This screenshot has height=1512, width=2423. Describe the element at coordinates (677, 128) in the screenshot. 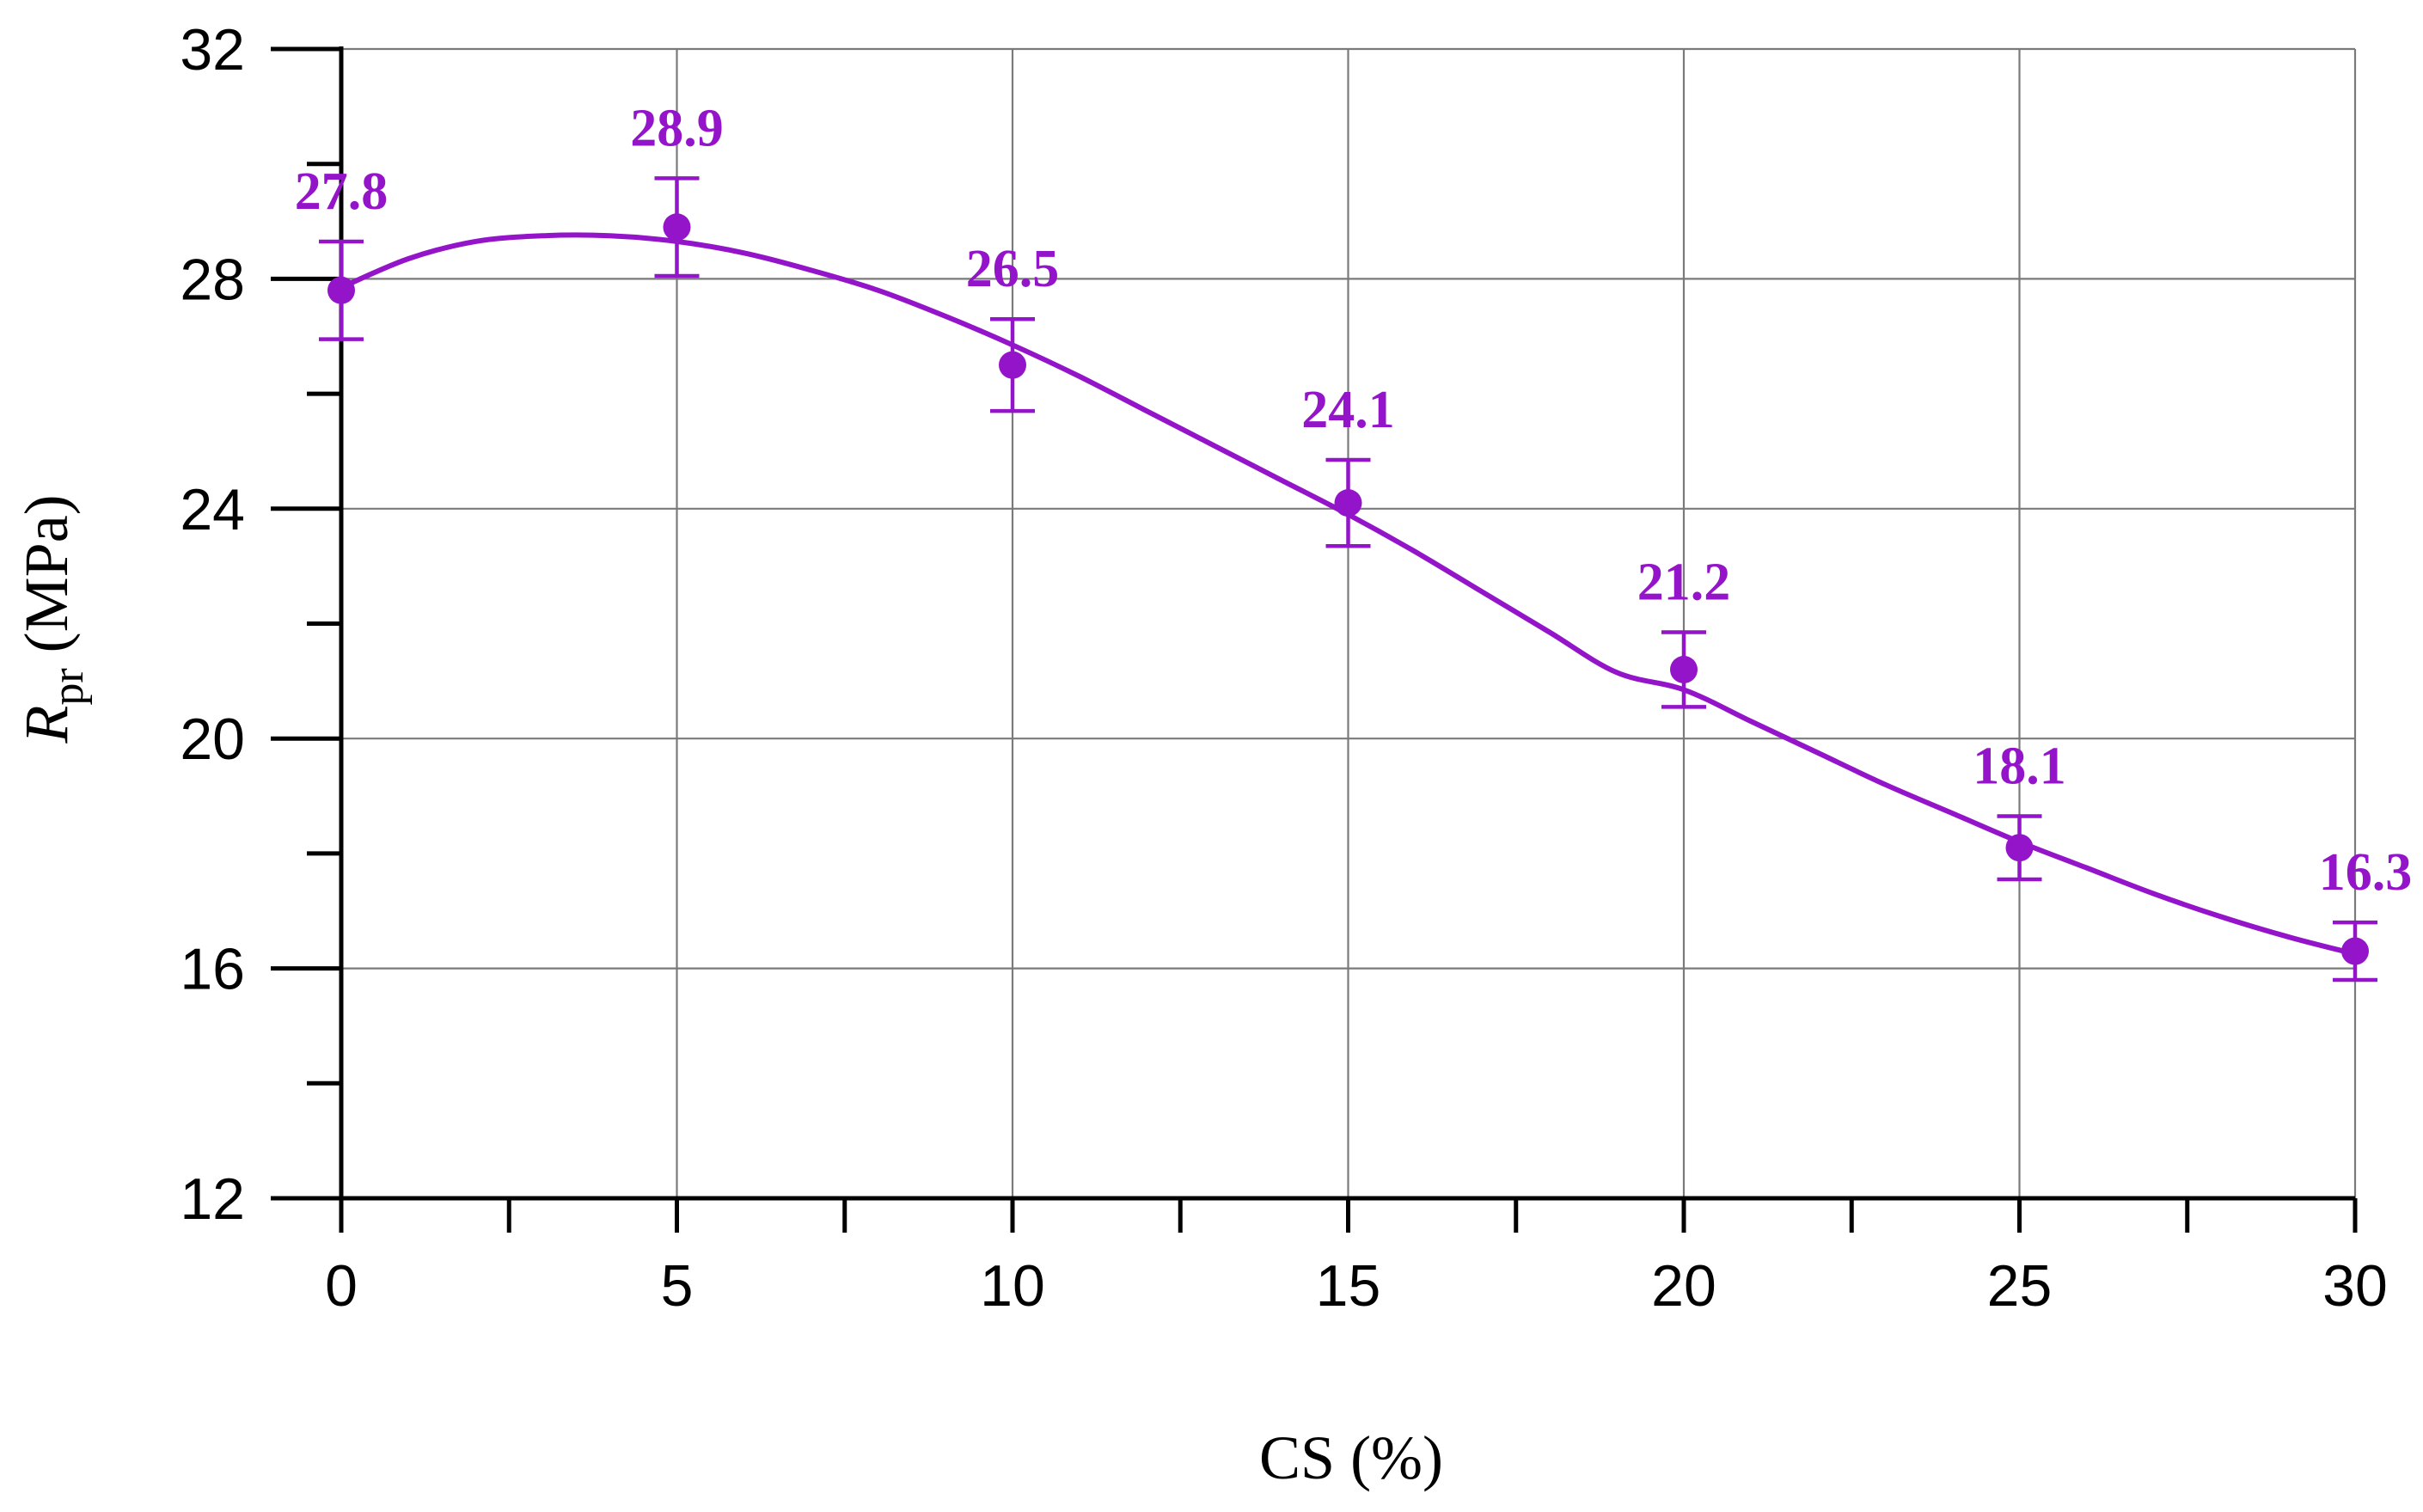

I see `data-label: 28.9` at that location.